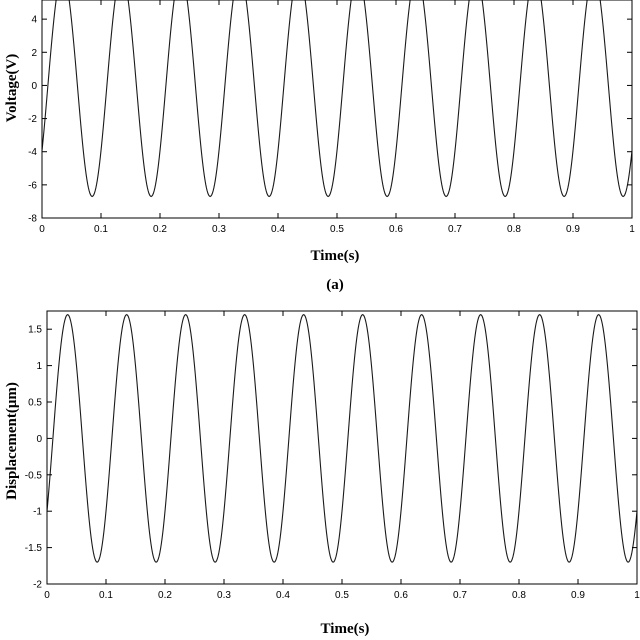 This screenshot has width=640, height=640. I want to click on displacement-y-tick-label: 1, so click(39, 366).